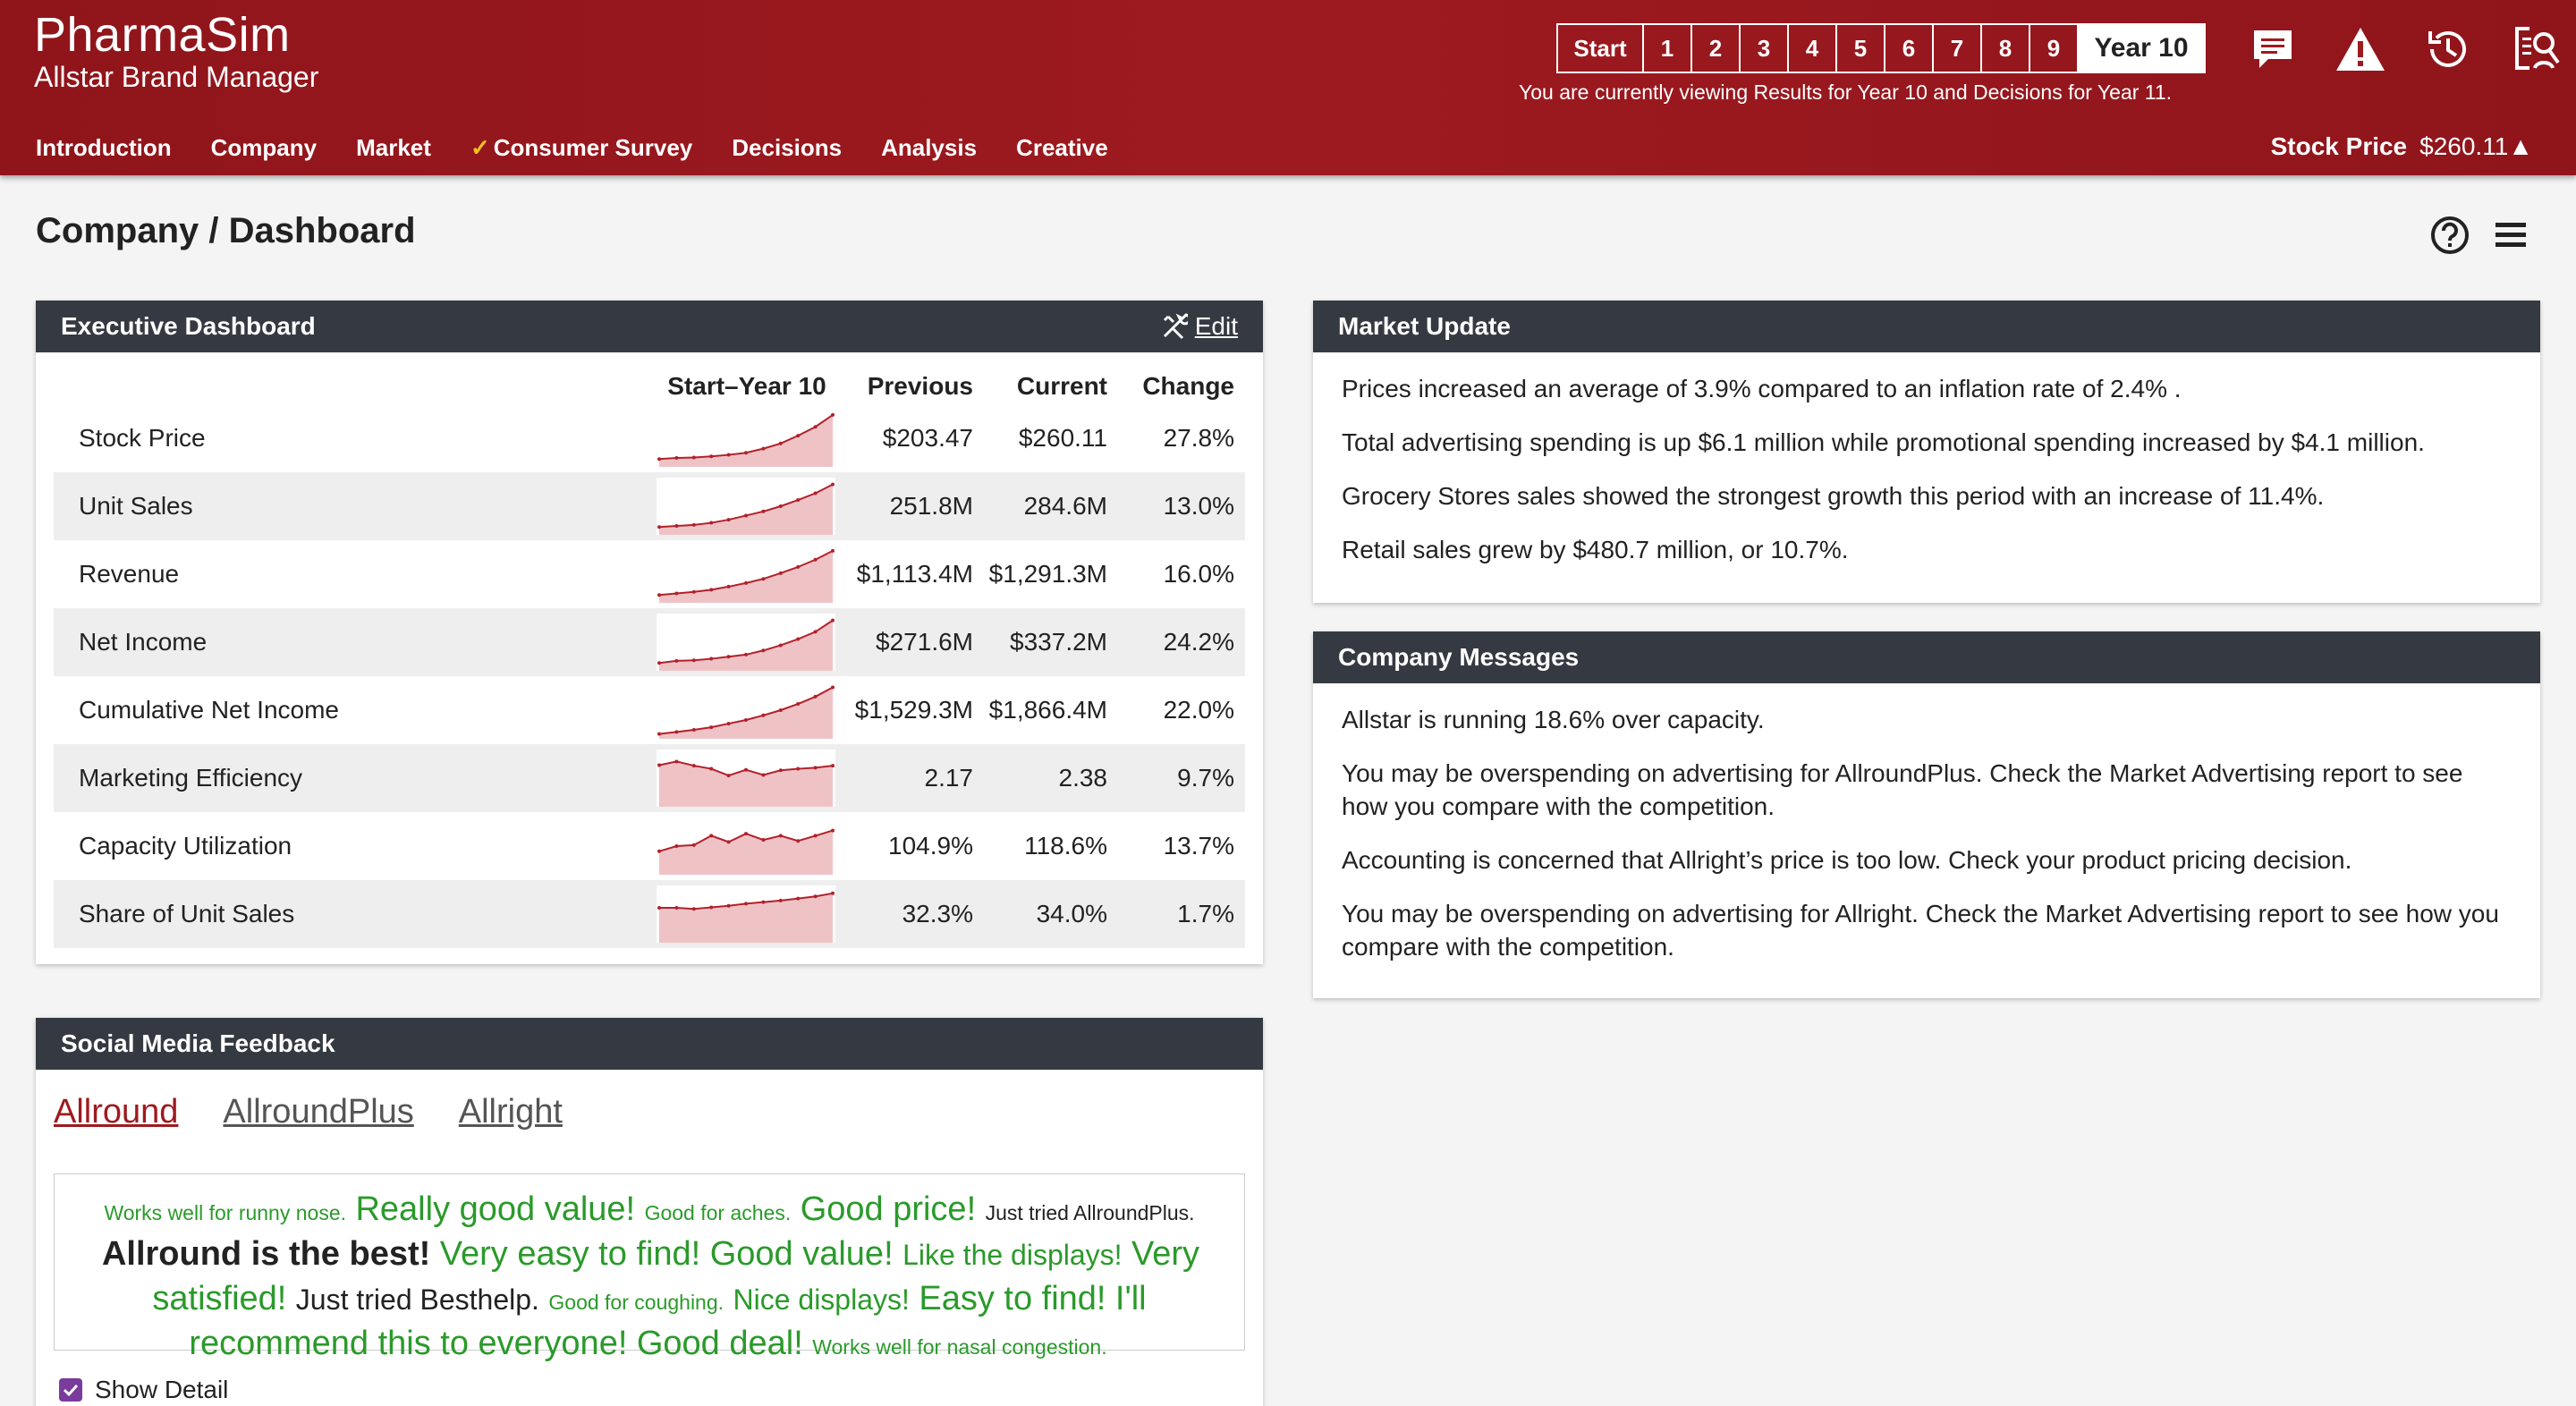  What do you see at coordinates (929, 148) in the screenshot?
I see `nav-item-analysis: Analysis` at bounding box center [929, 148].